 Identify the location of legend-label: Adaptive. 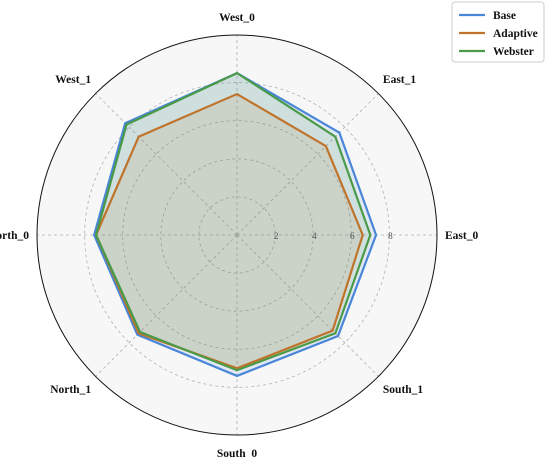
(515, 34).